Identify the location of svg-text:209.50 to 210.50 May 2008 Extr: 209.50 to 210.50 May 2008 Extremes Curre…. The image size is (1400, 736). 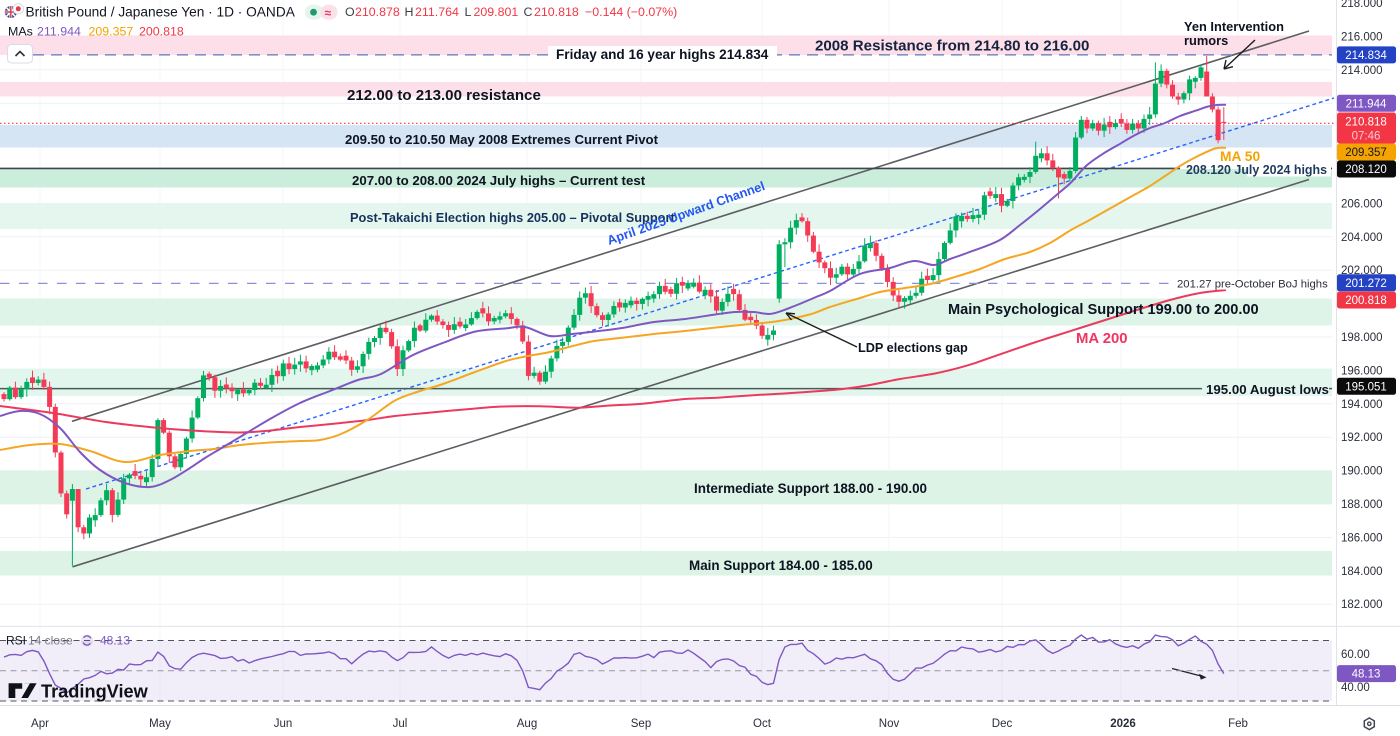
(502, 139).